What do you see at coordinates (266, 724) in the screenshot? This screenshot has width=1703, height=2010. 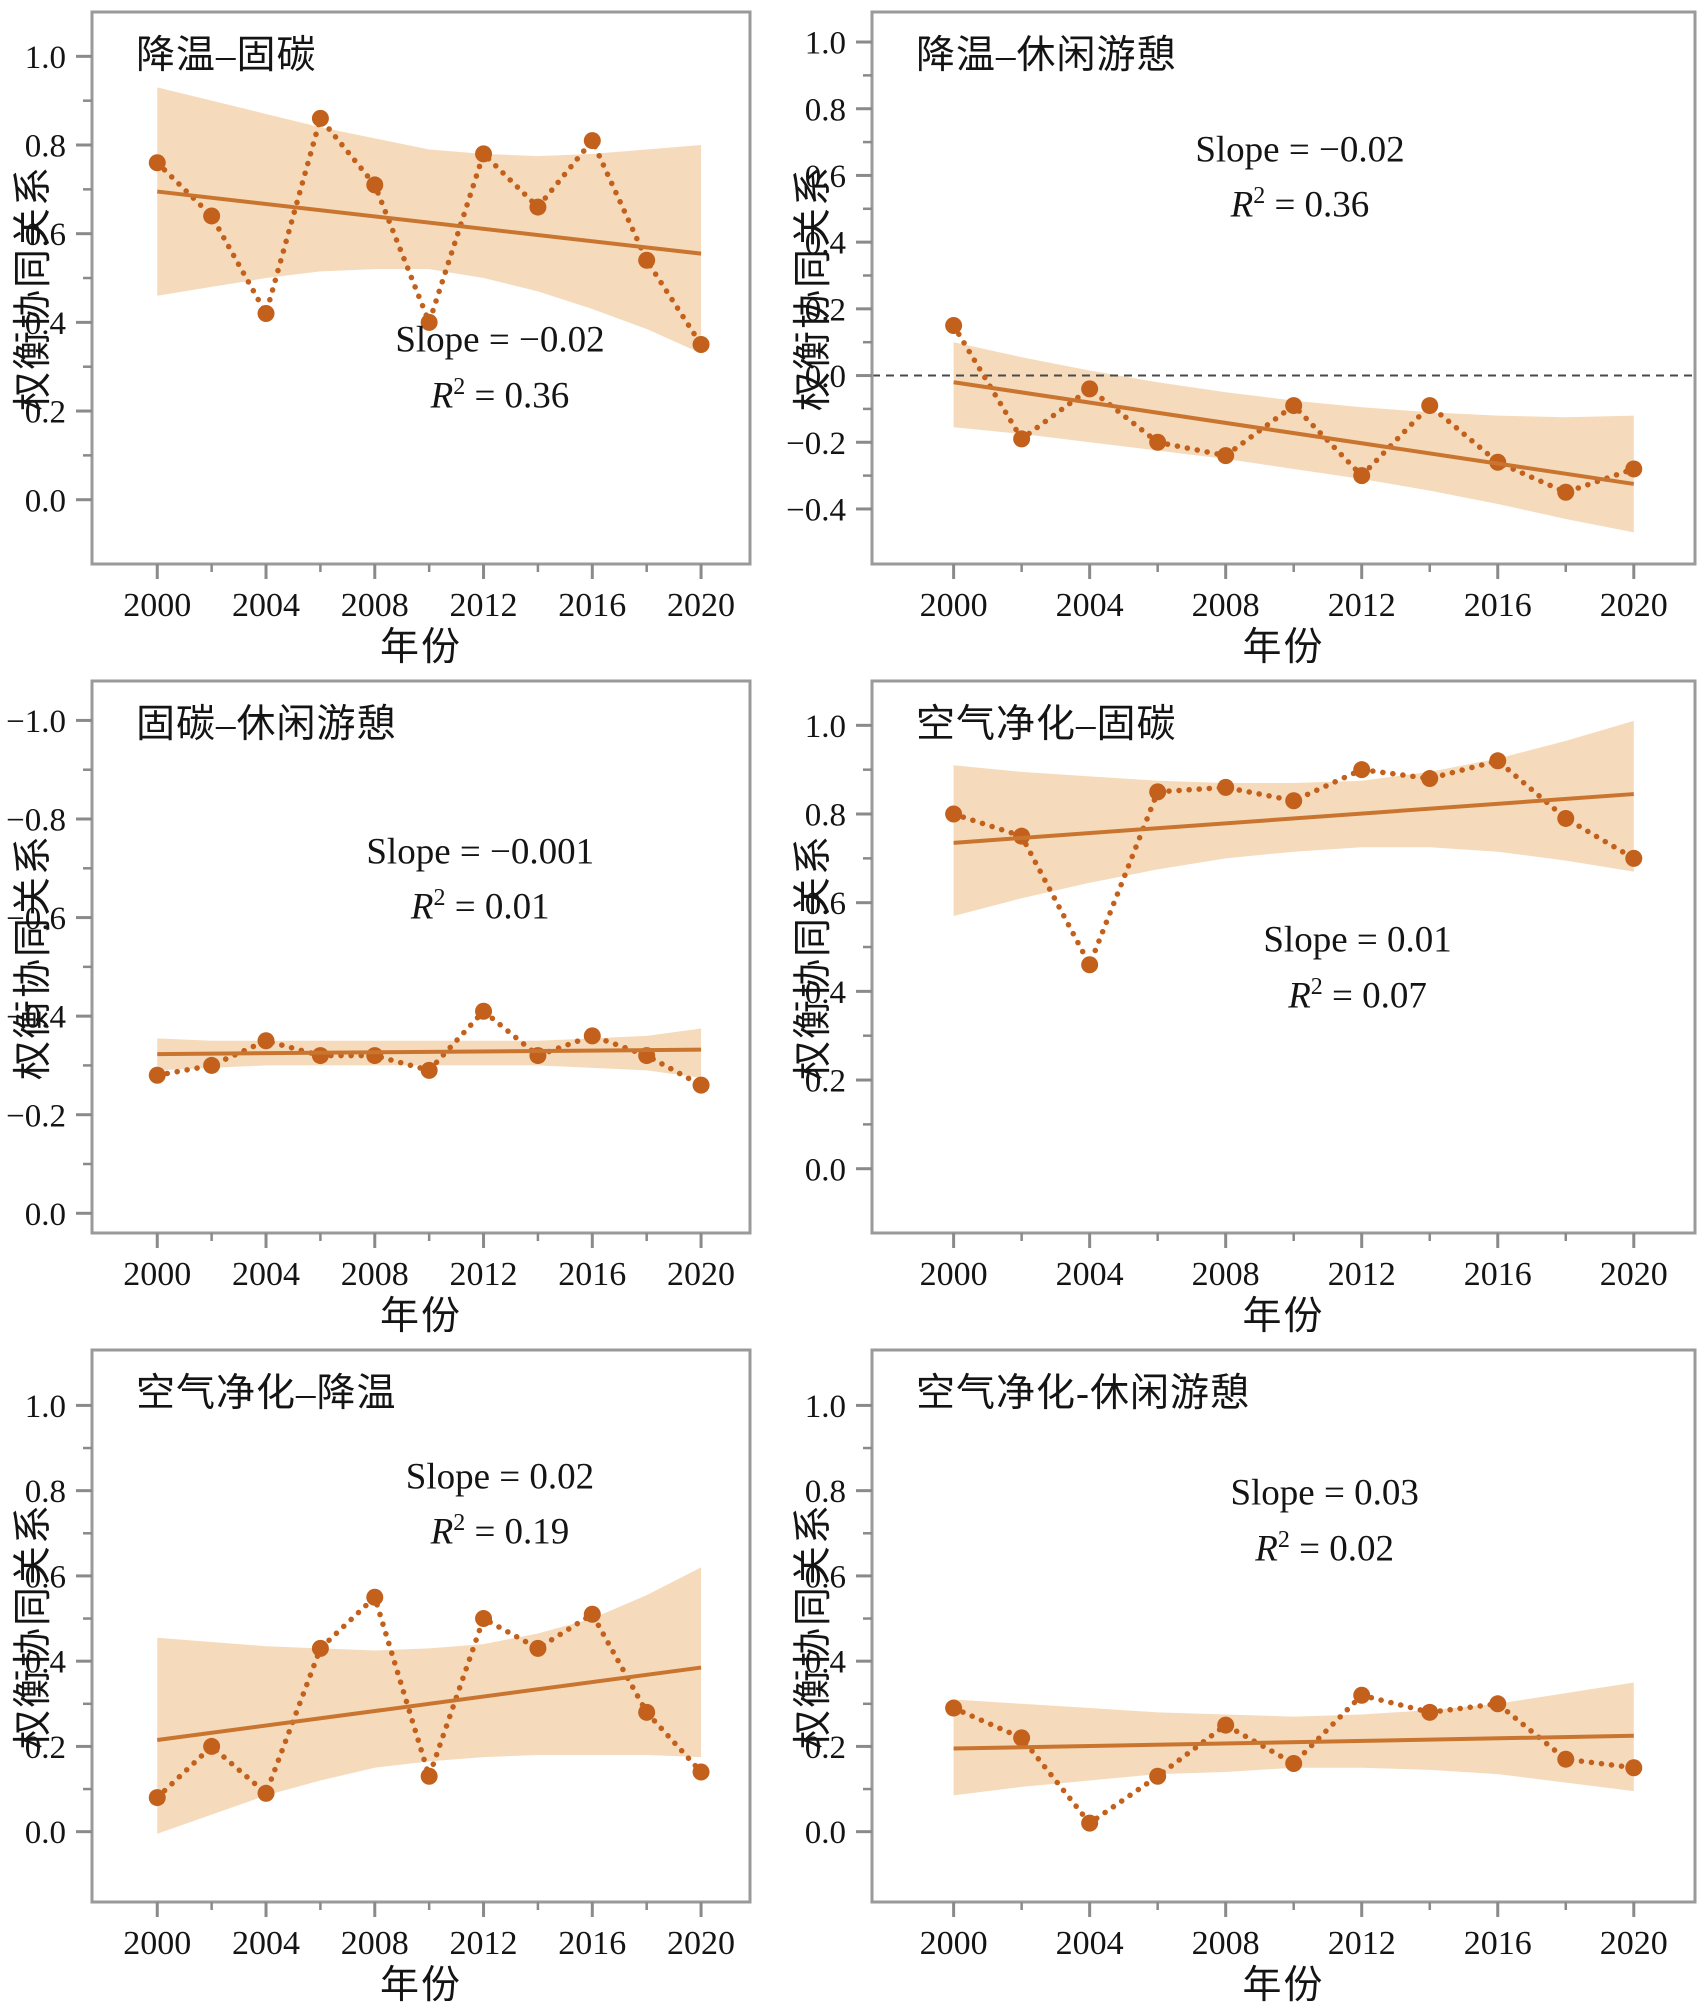 I see `panel-title: 固碳–休闲游憩` at bounding box center [266, 724].